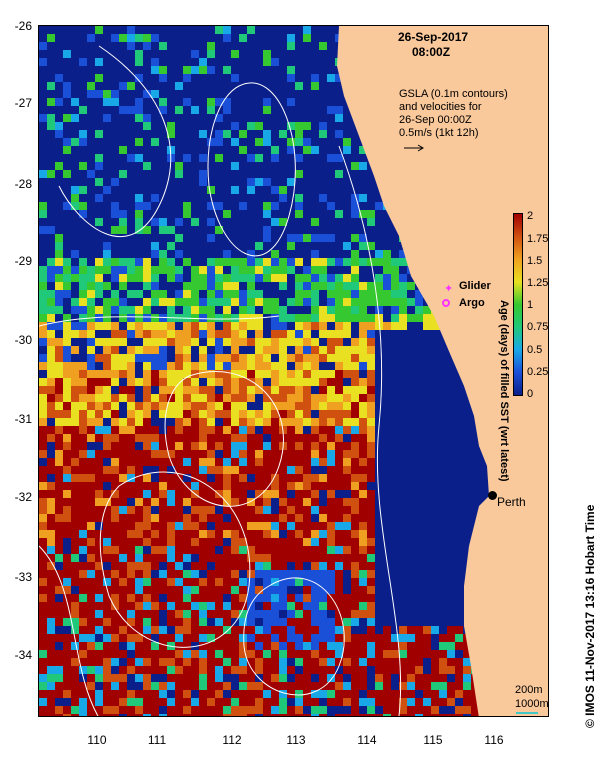  Describe the element at coordinates (492, 495) in the screenshot. I see `perth-marker-icon` at that location.